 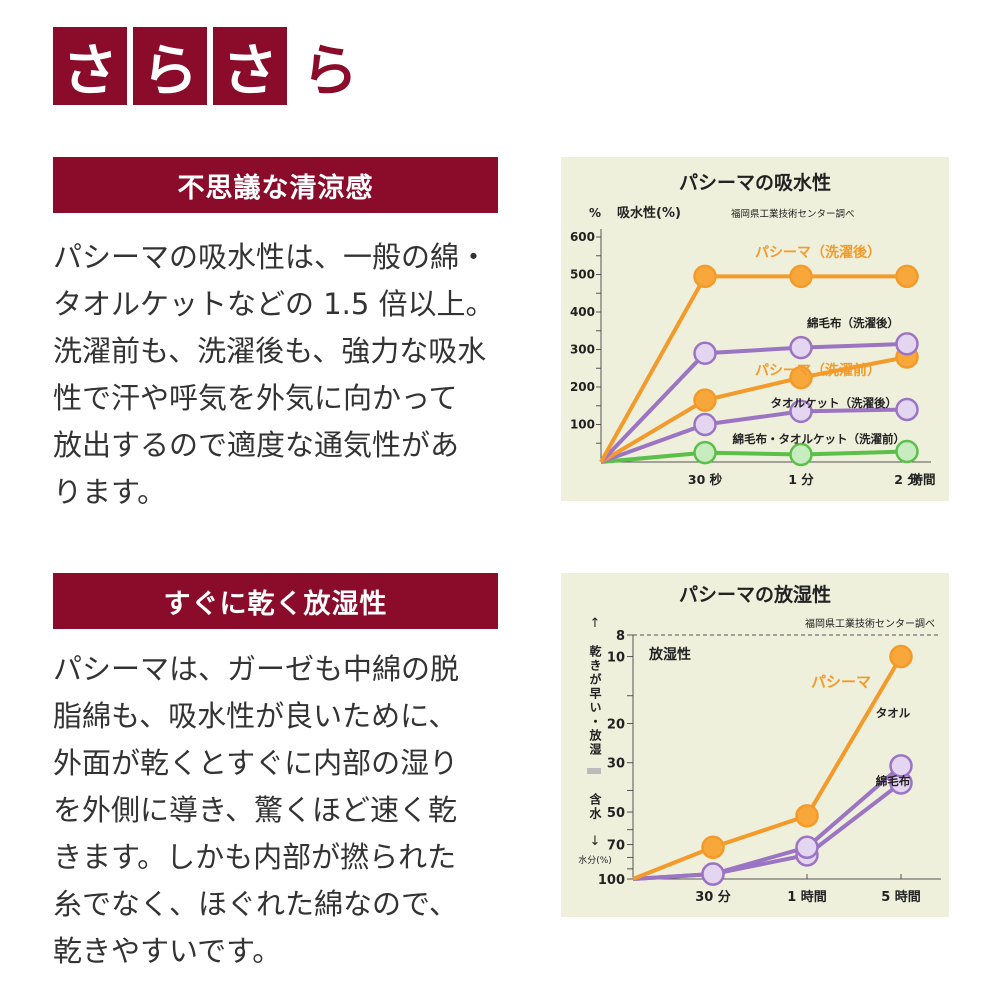 I want to click on page-title: さ ら さ ら, so click(x=210, y=66).